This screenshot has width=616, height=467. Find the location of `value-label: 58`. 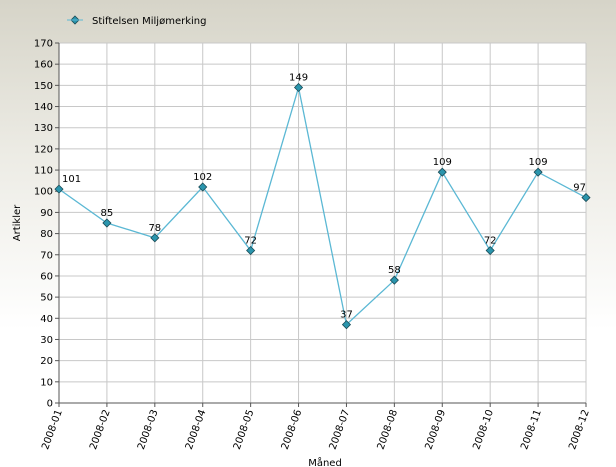

value-label: 58 is located at coordinates (394, 270).